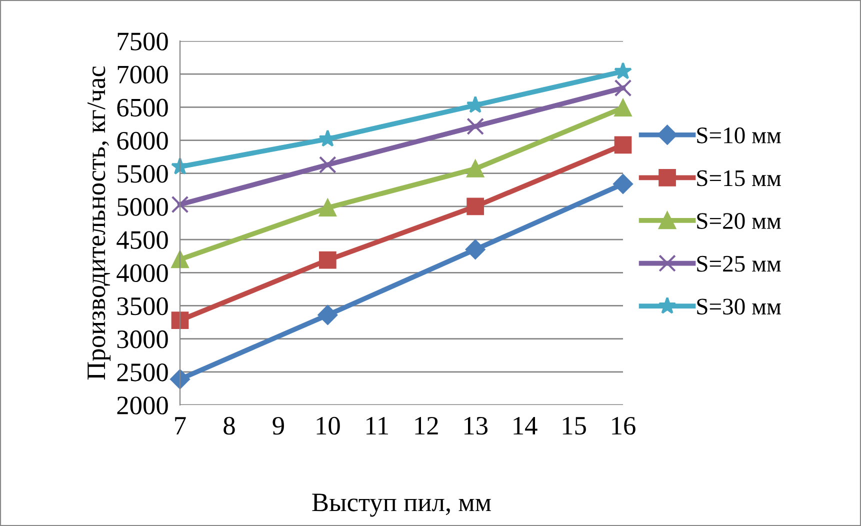 This screenshot has height=526, width=861. I want to click on legend-label: S=10 мм, so click(739, 135).